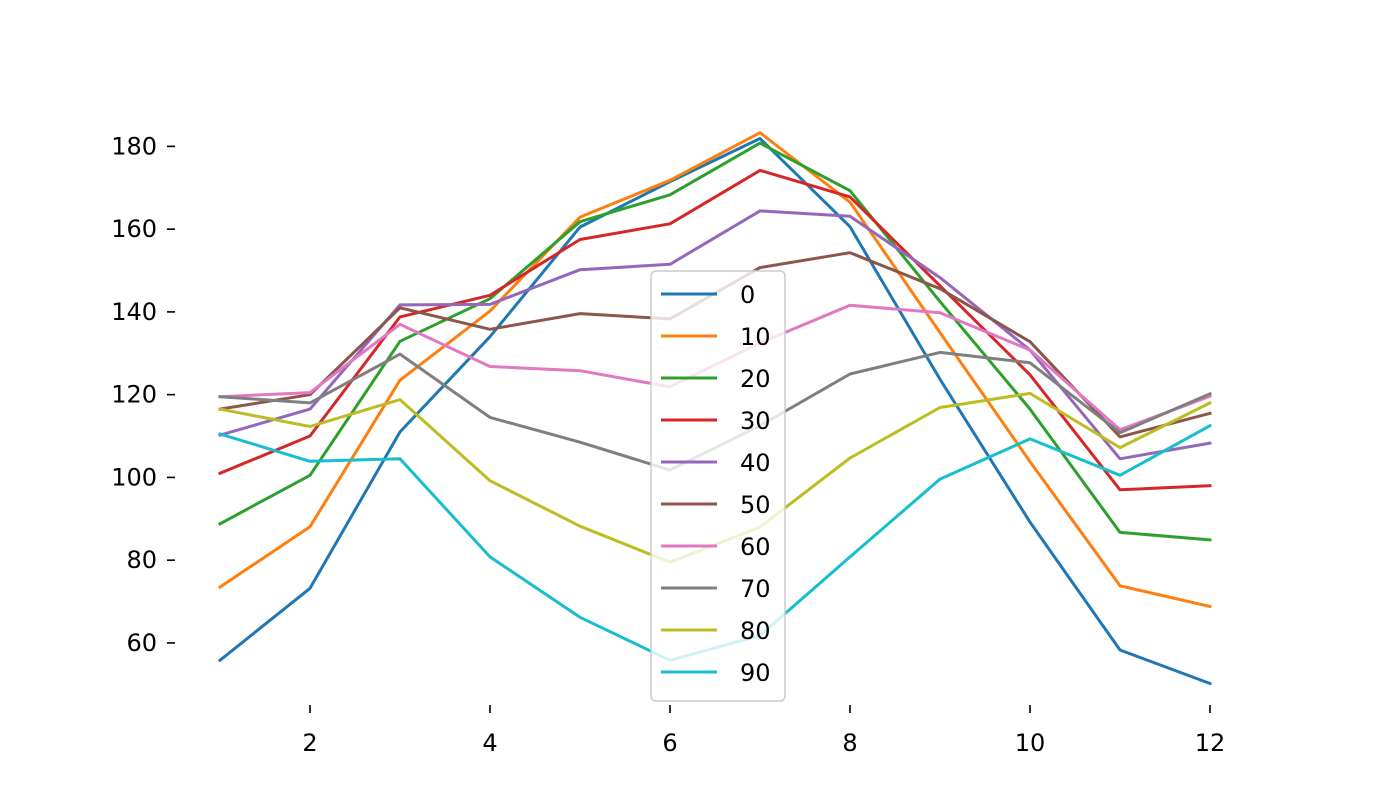  What do you see at coordinates (134, 146) in the screenshot?
I see `y-tick-label: 180` at bounding box center [134, 146].